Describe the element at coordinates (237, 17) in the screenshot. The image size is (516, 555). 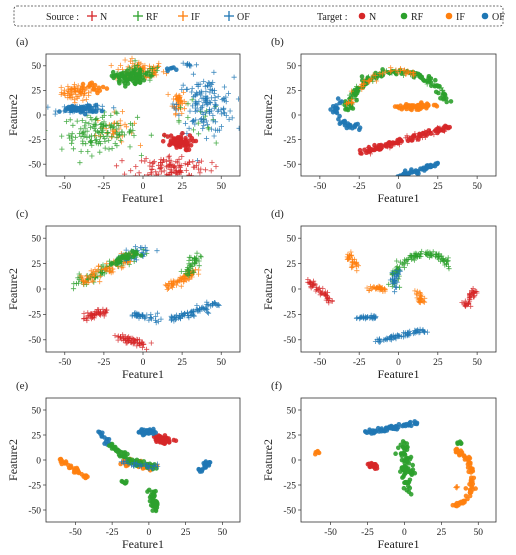
I see `legend-source-of: OF` at that location.